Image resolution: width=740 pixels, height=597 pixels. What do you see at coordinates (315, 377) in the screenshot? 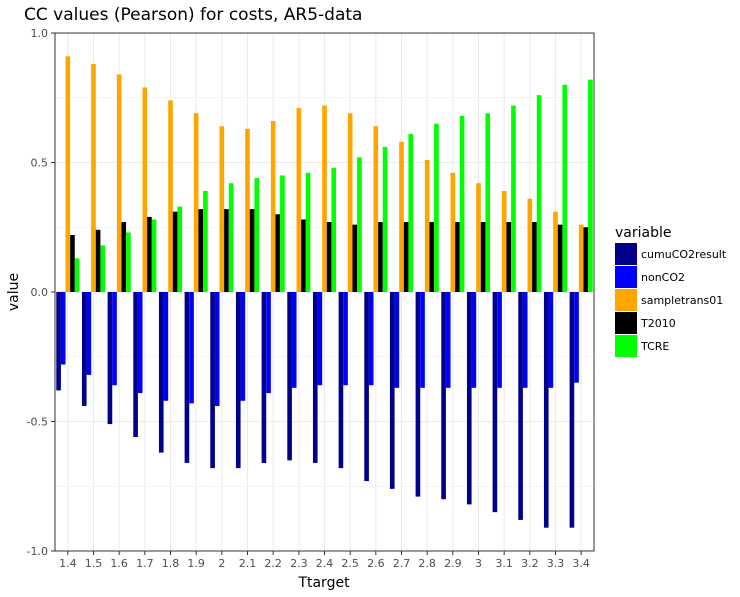
I see `bar-cumuCO2result-2.4` at bounding box center [315, 377].